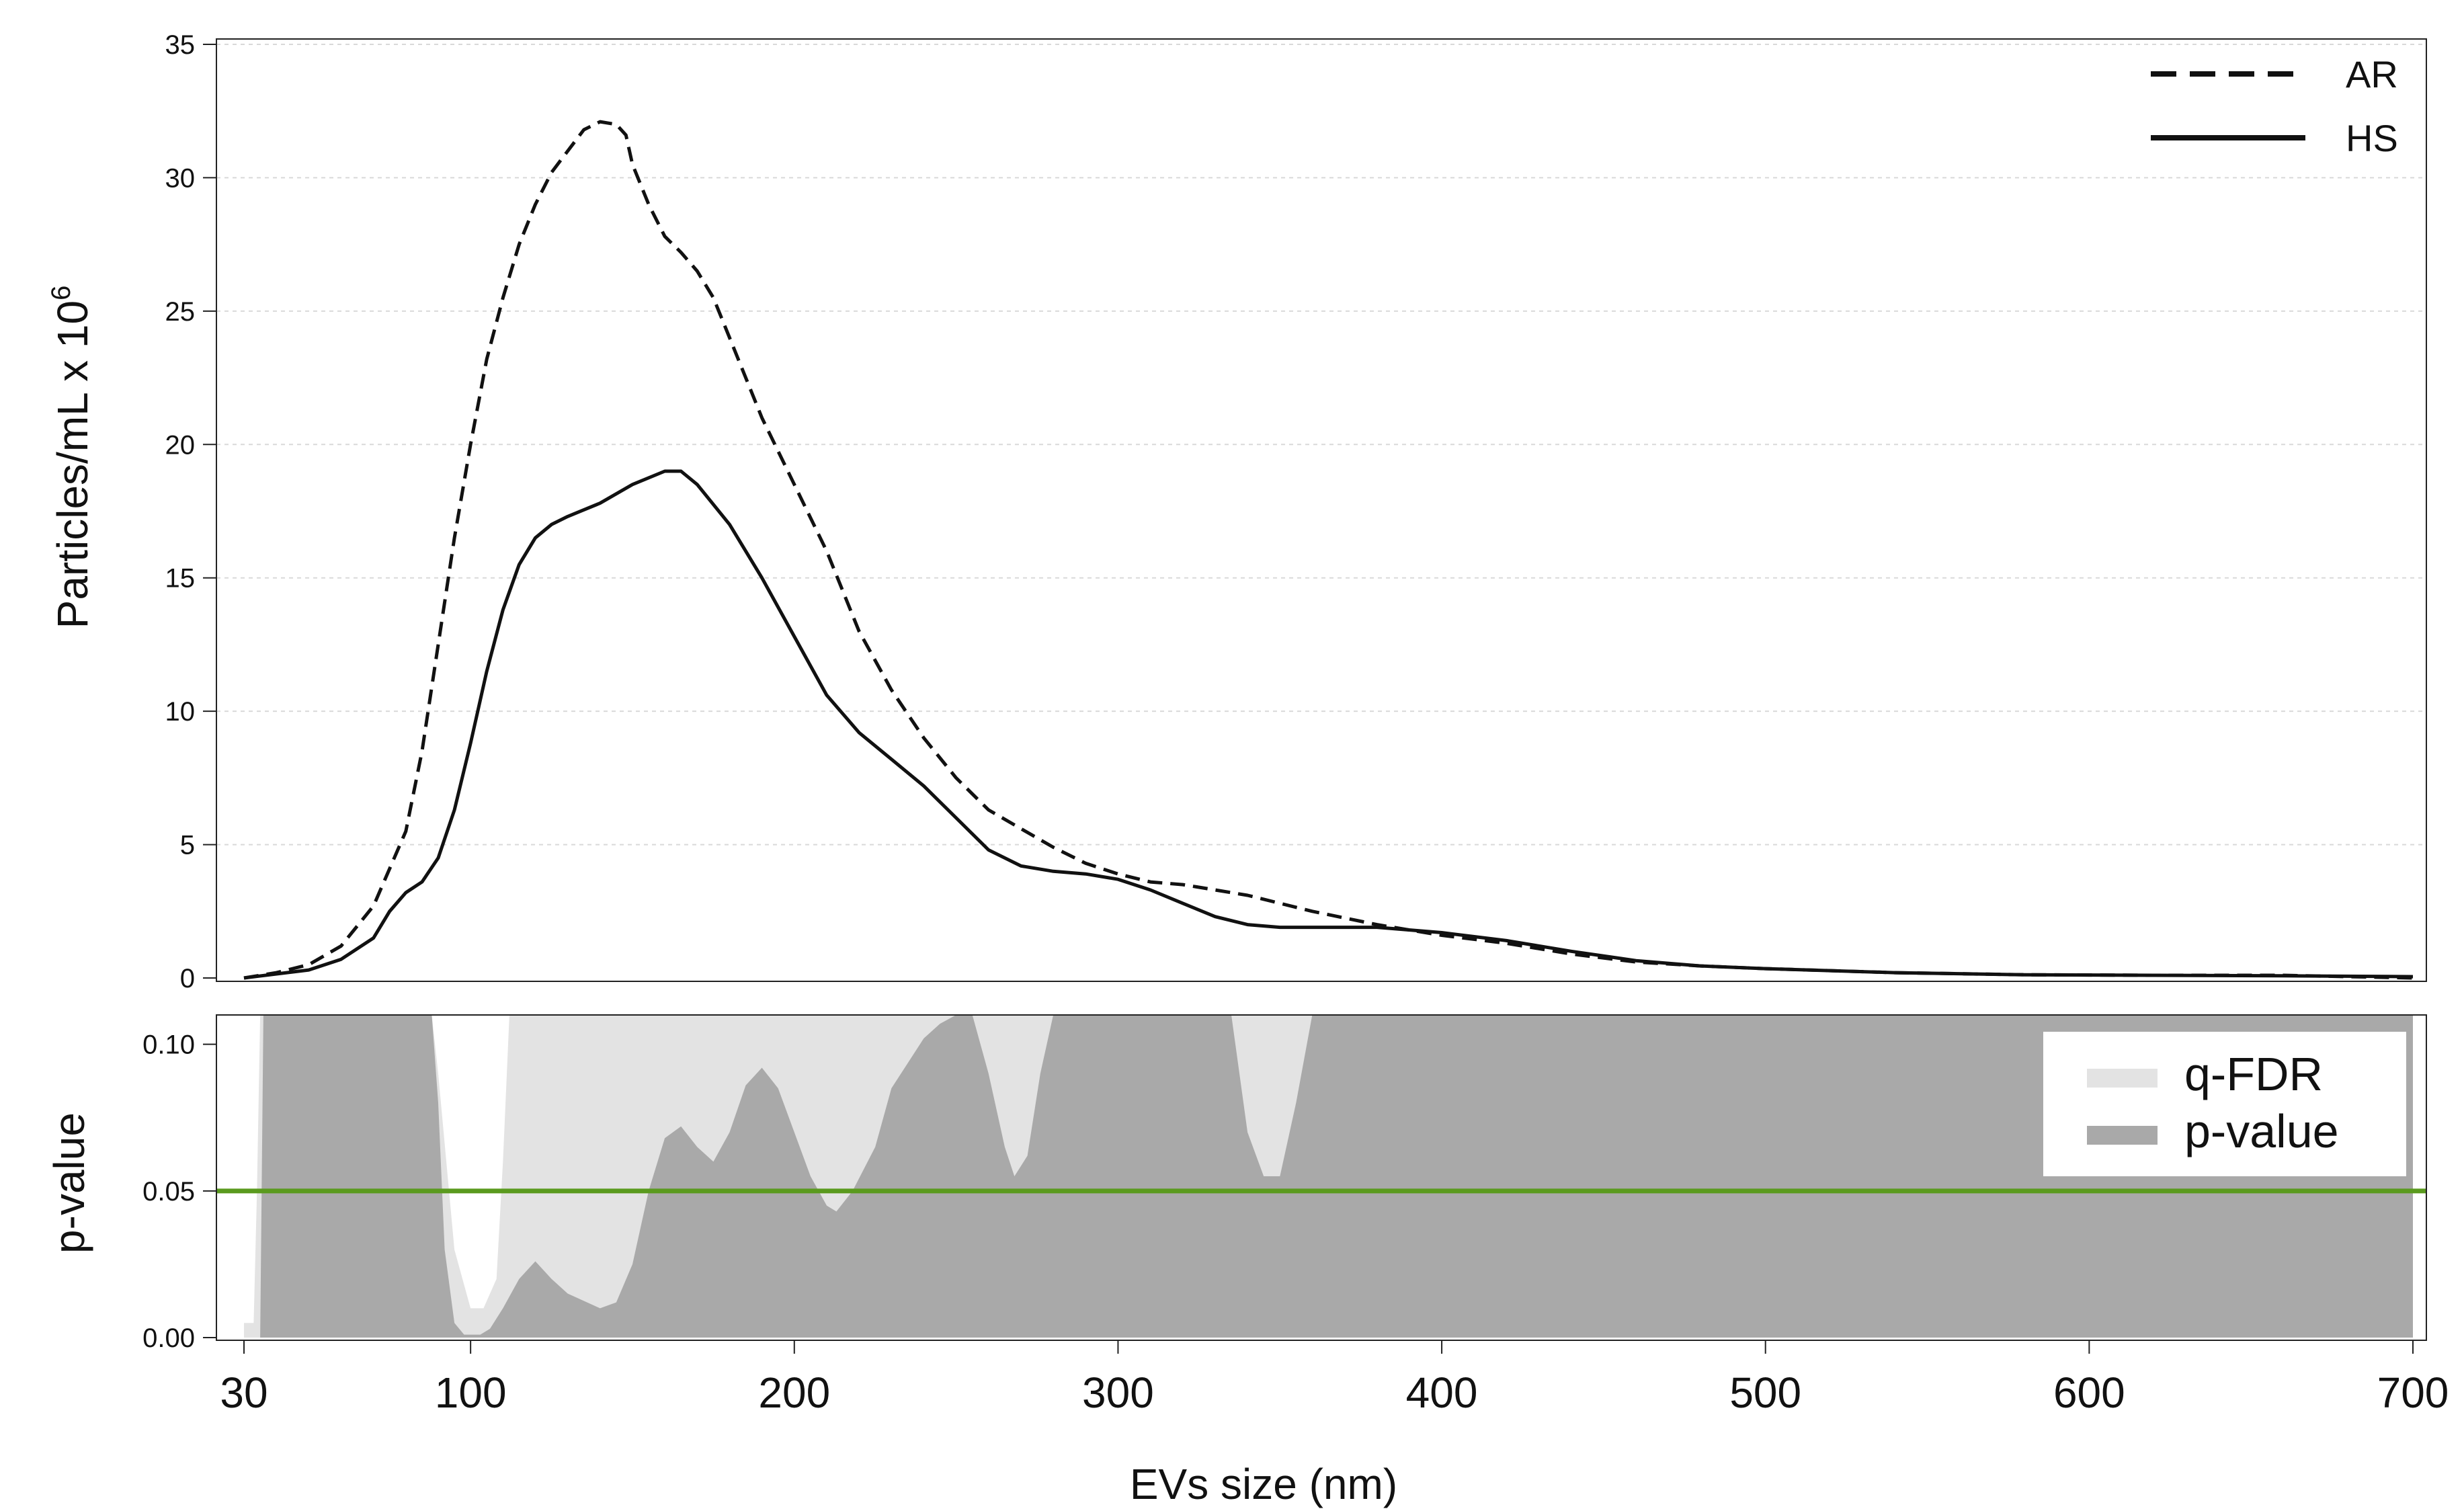  I want to click on legend-qfdr-swatch-icon, so click(2122, 1078).